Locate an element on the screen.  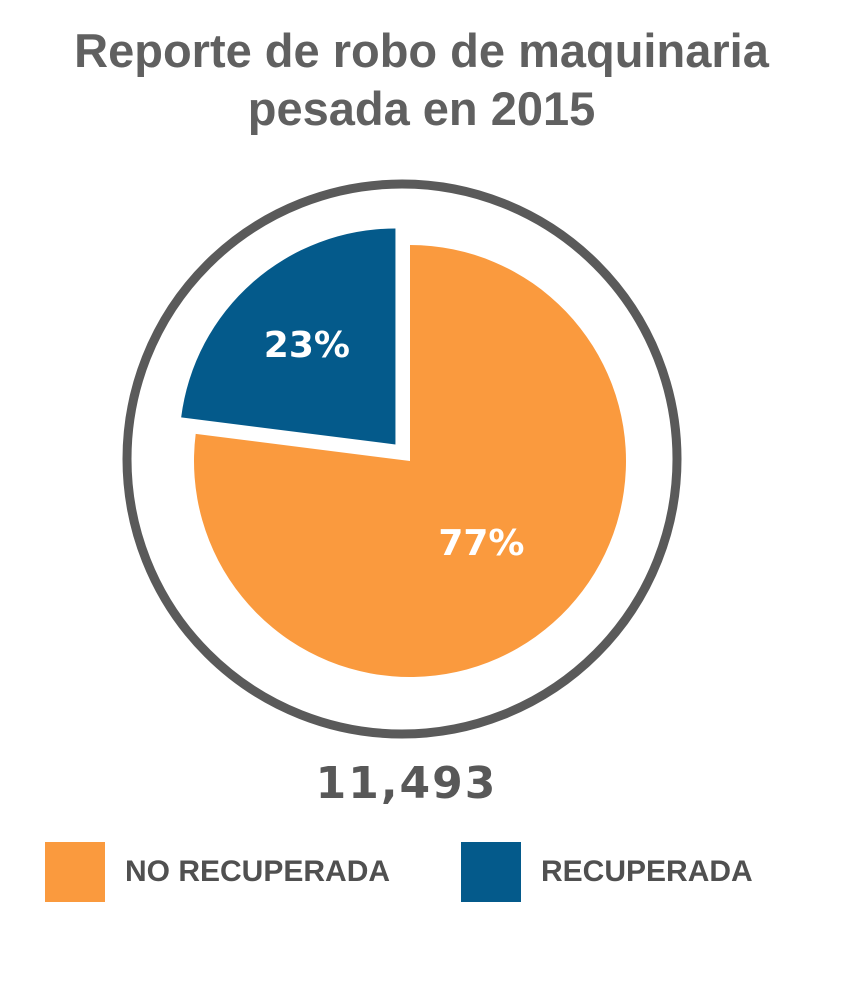
pie-slice-recuperada is located at coordinates (288, 336).